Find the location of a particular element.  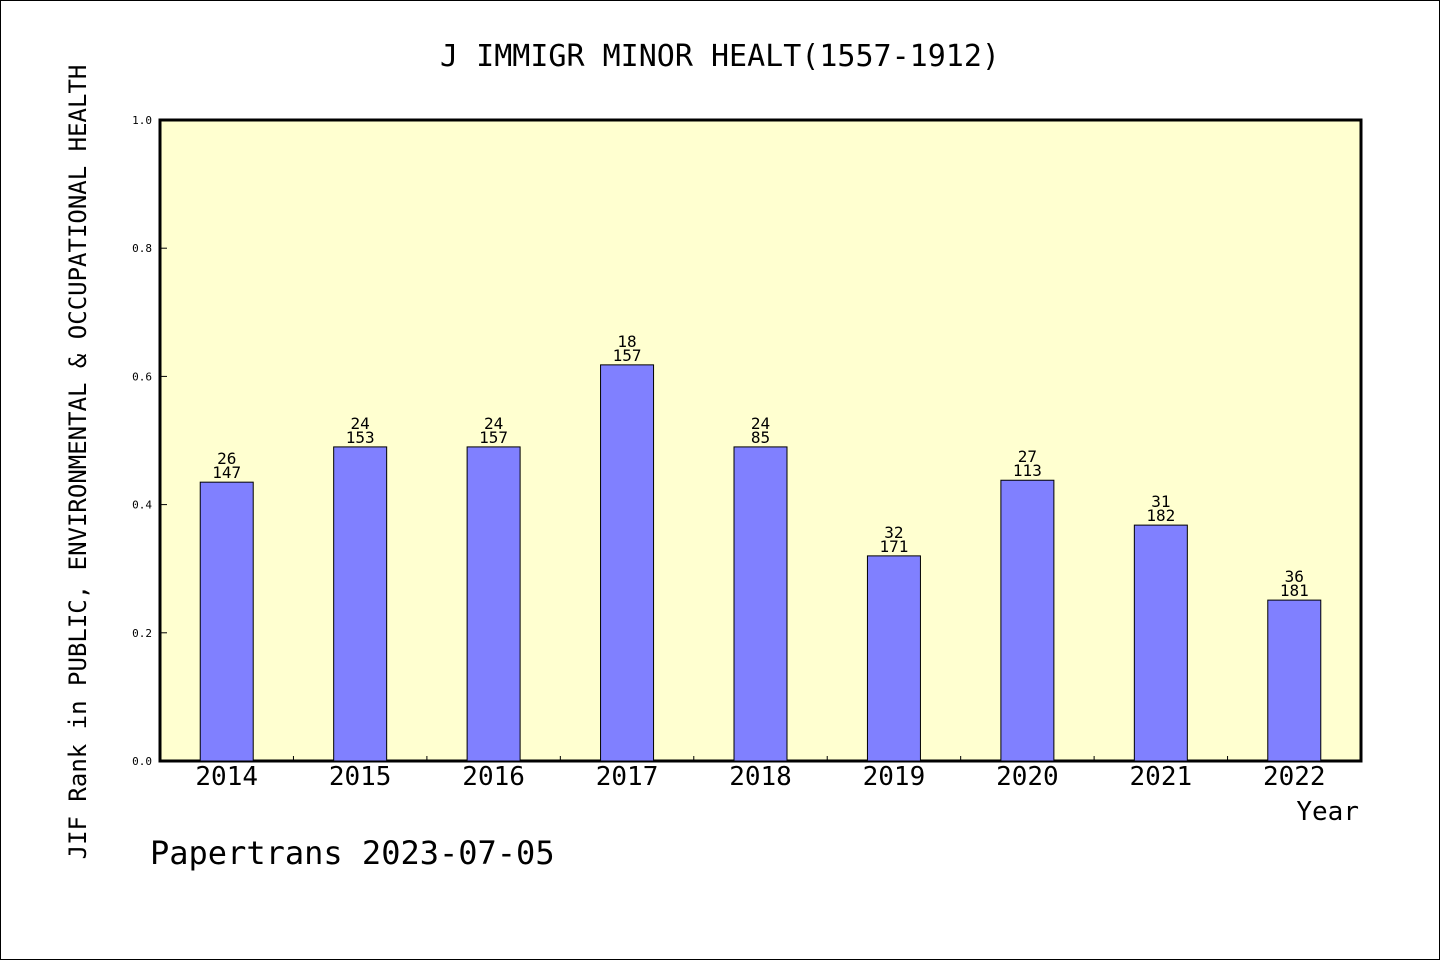

x-tick-label: 2022 is located at coordinates (1294, 777).